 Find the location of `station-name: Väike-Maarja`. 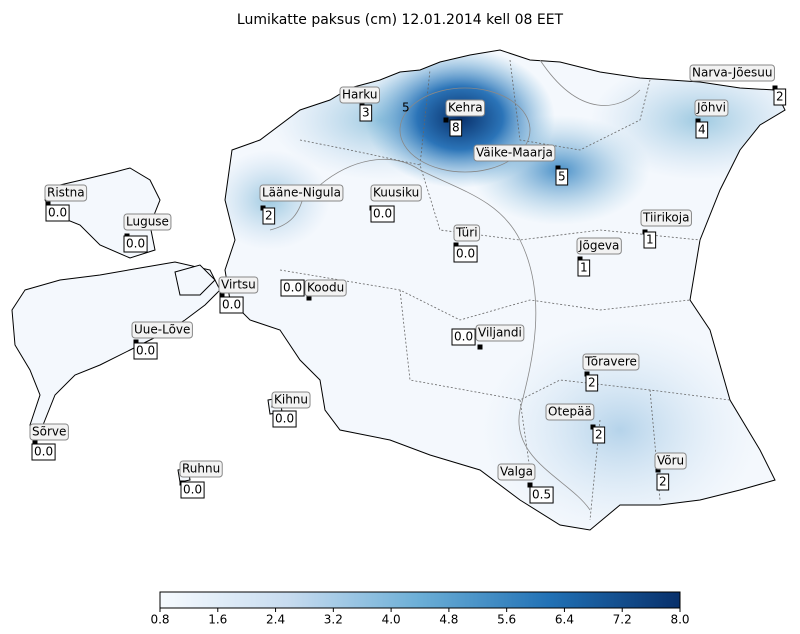

station-name: Väike-Maarja is located at coordinates (514, 153).